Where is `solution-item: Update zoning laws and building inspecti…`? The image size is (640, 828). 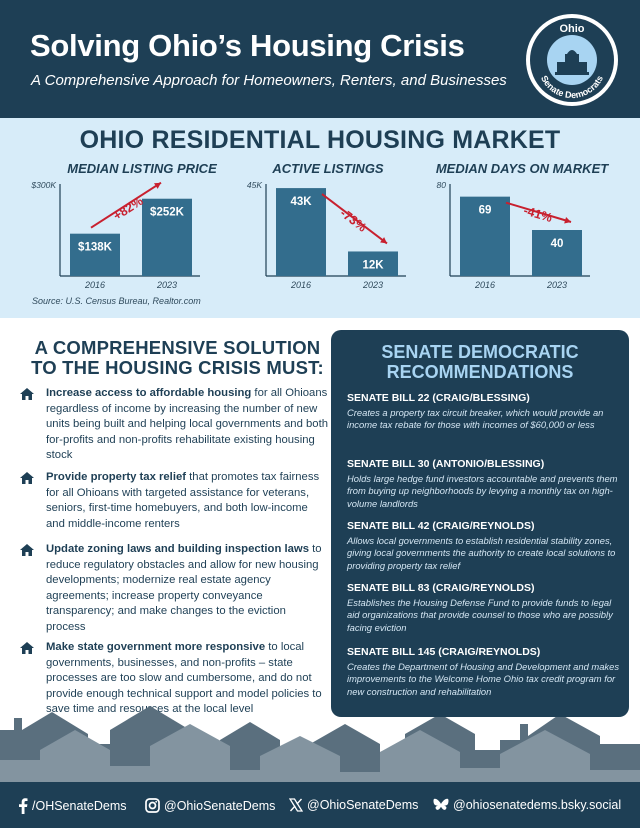
solution-item: Update zoning laws and building inspecti… is located at coordinates (174, 588).